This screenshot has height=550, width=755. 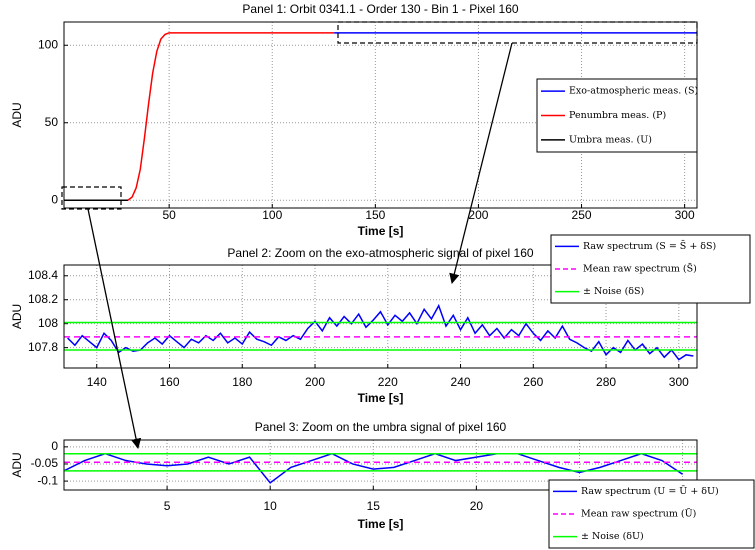 I want to click on x-tick-label: 10, so click(x=271, y=506).